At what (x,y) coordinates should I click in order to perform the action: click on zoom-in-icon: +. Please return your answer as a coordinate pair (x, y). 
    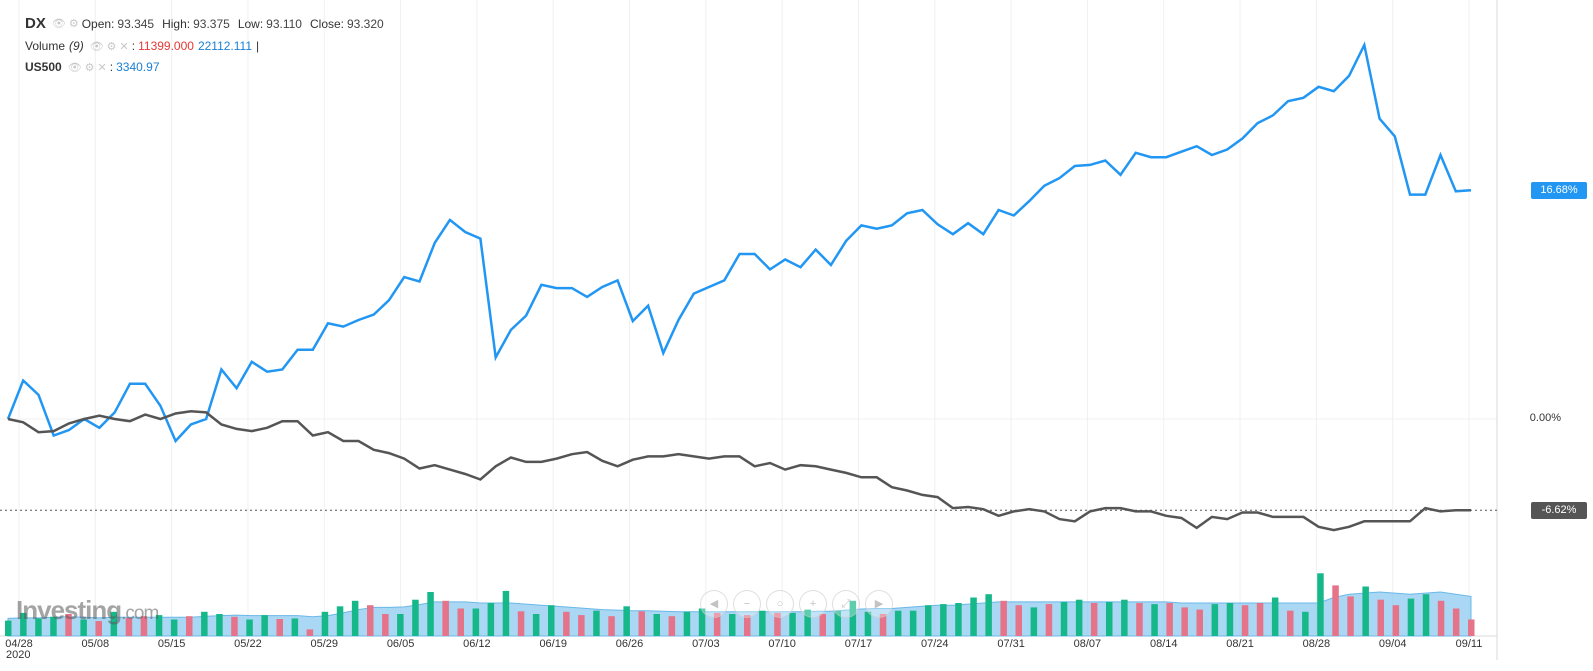
    Looking at the image, I should click on (813, 604).